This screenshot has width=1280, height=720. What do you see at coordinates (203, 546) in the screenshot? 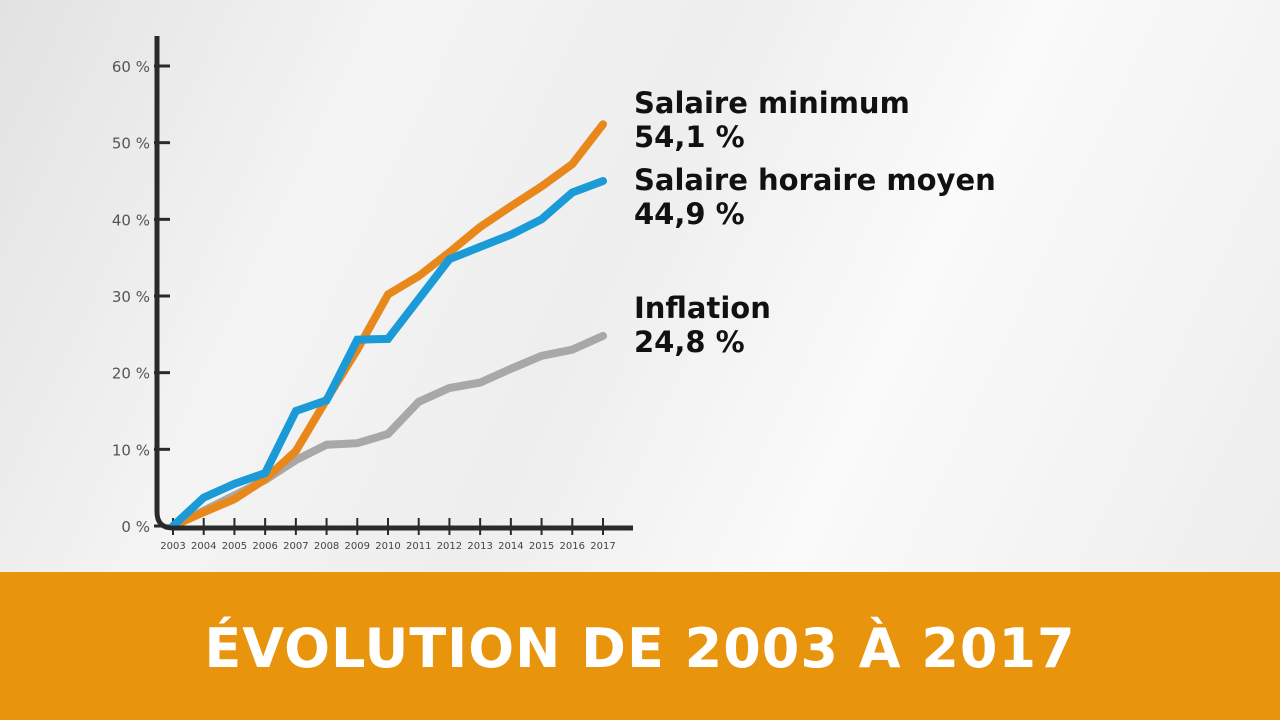
I see `x-tick-label: 2004` at bounding box center [203, 546].